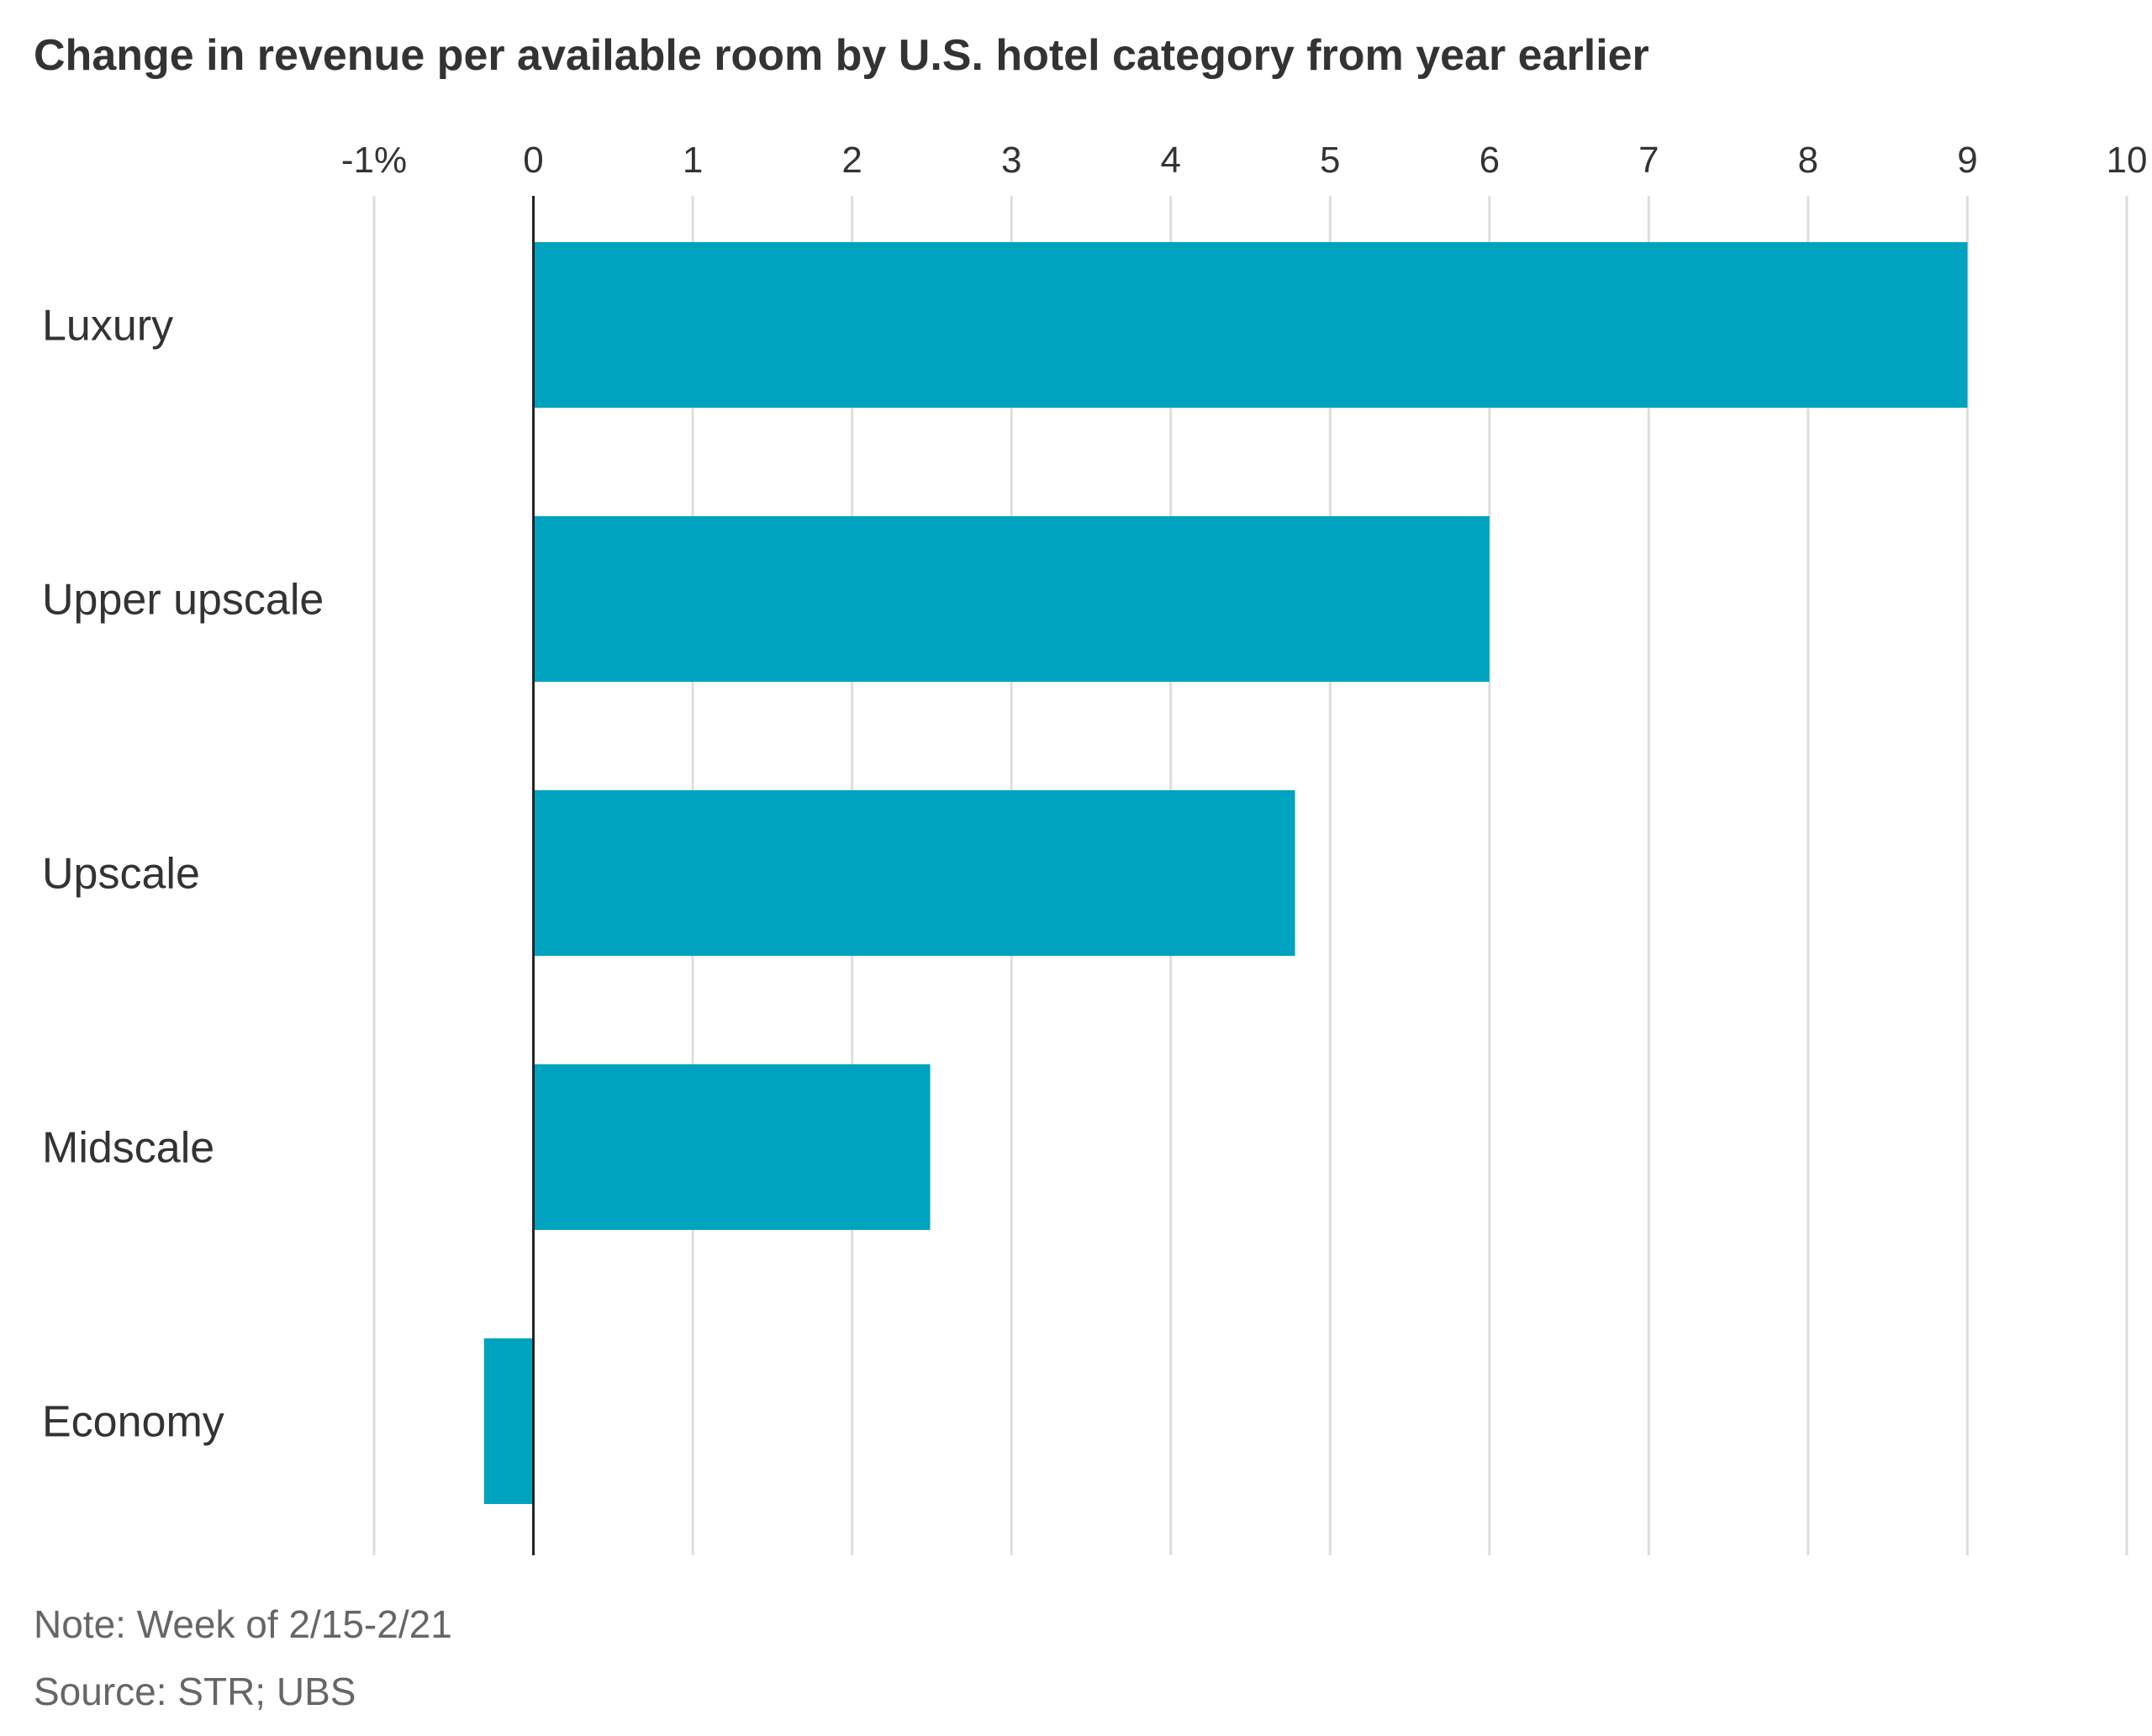 This screenshot has width=2152, height=1736. I want to click on bar-upper-upscale, so click(1011, 599).